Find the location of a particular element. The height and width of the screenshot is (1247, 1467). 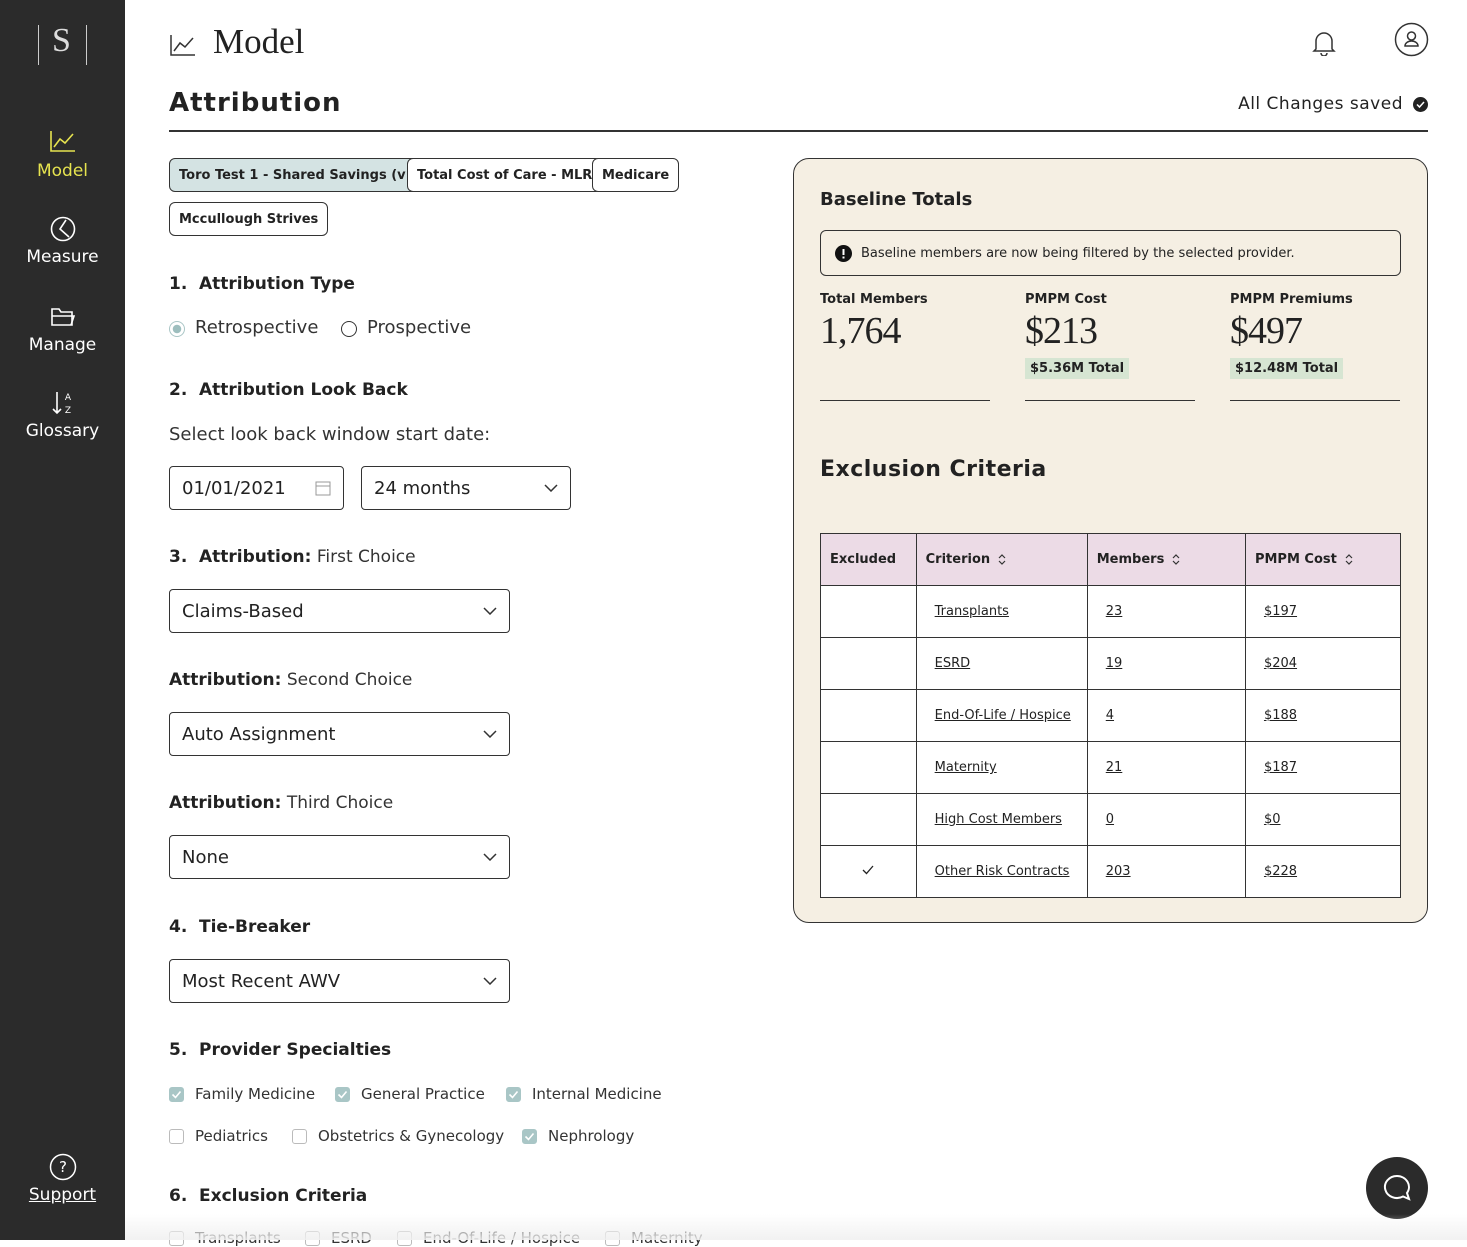

cost-link: $188 is located at coordinates (1280, 715).